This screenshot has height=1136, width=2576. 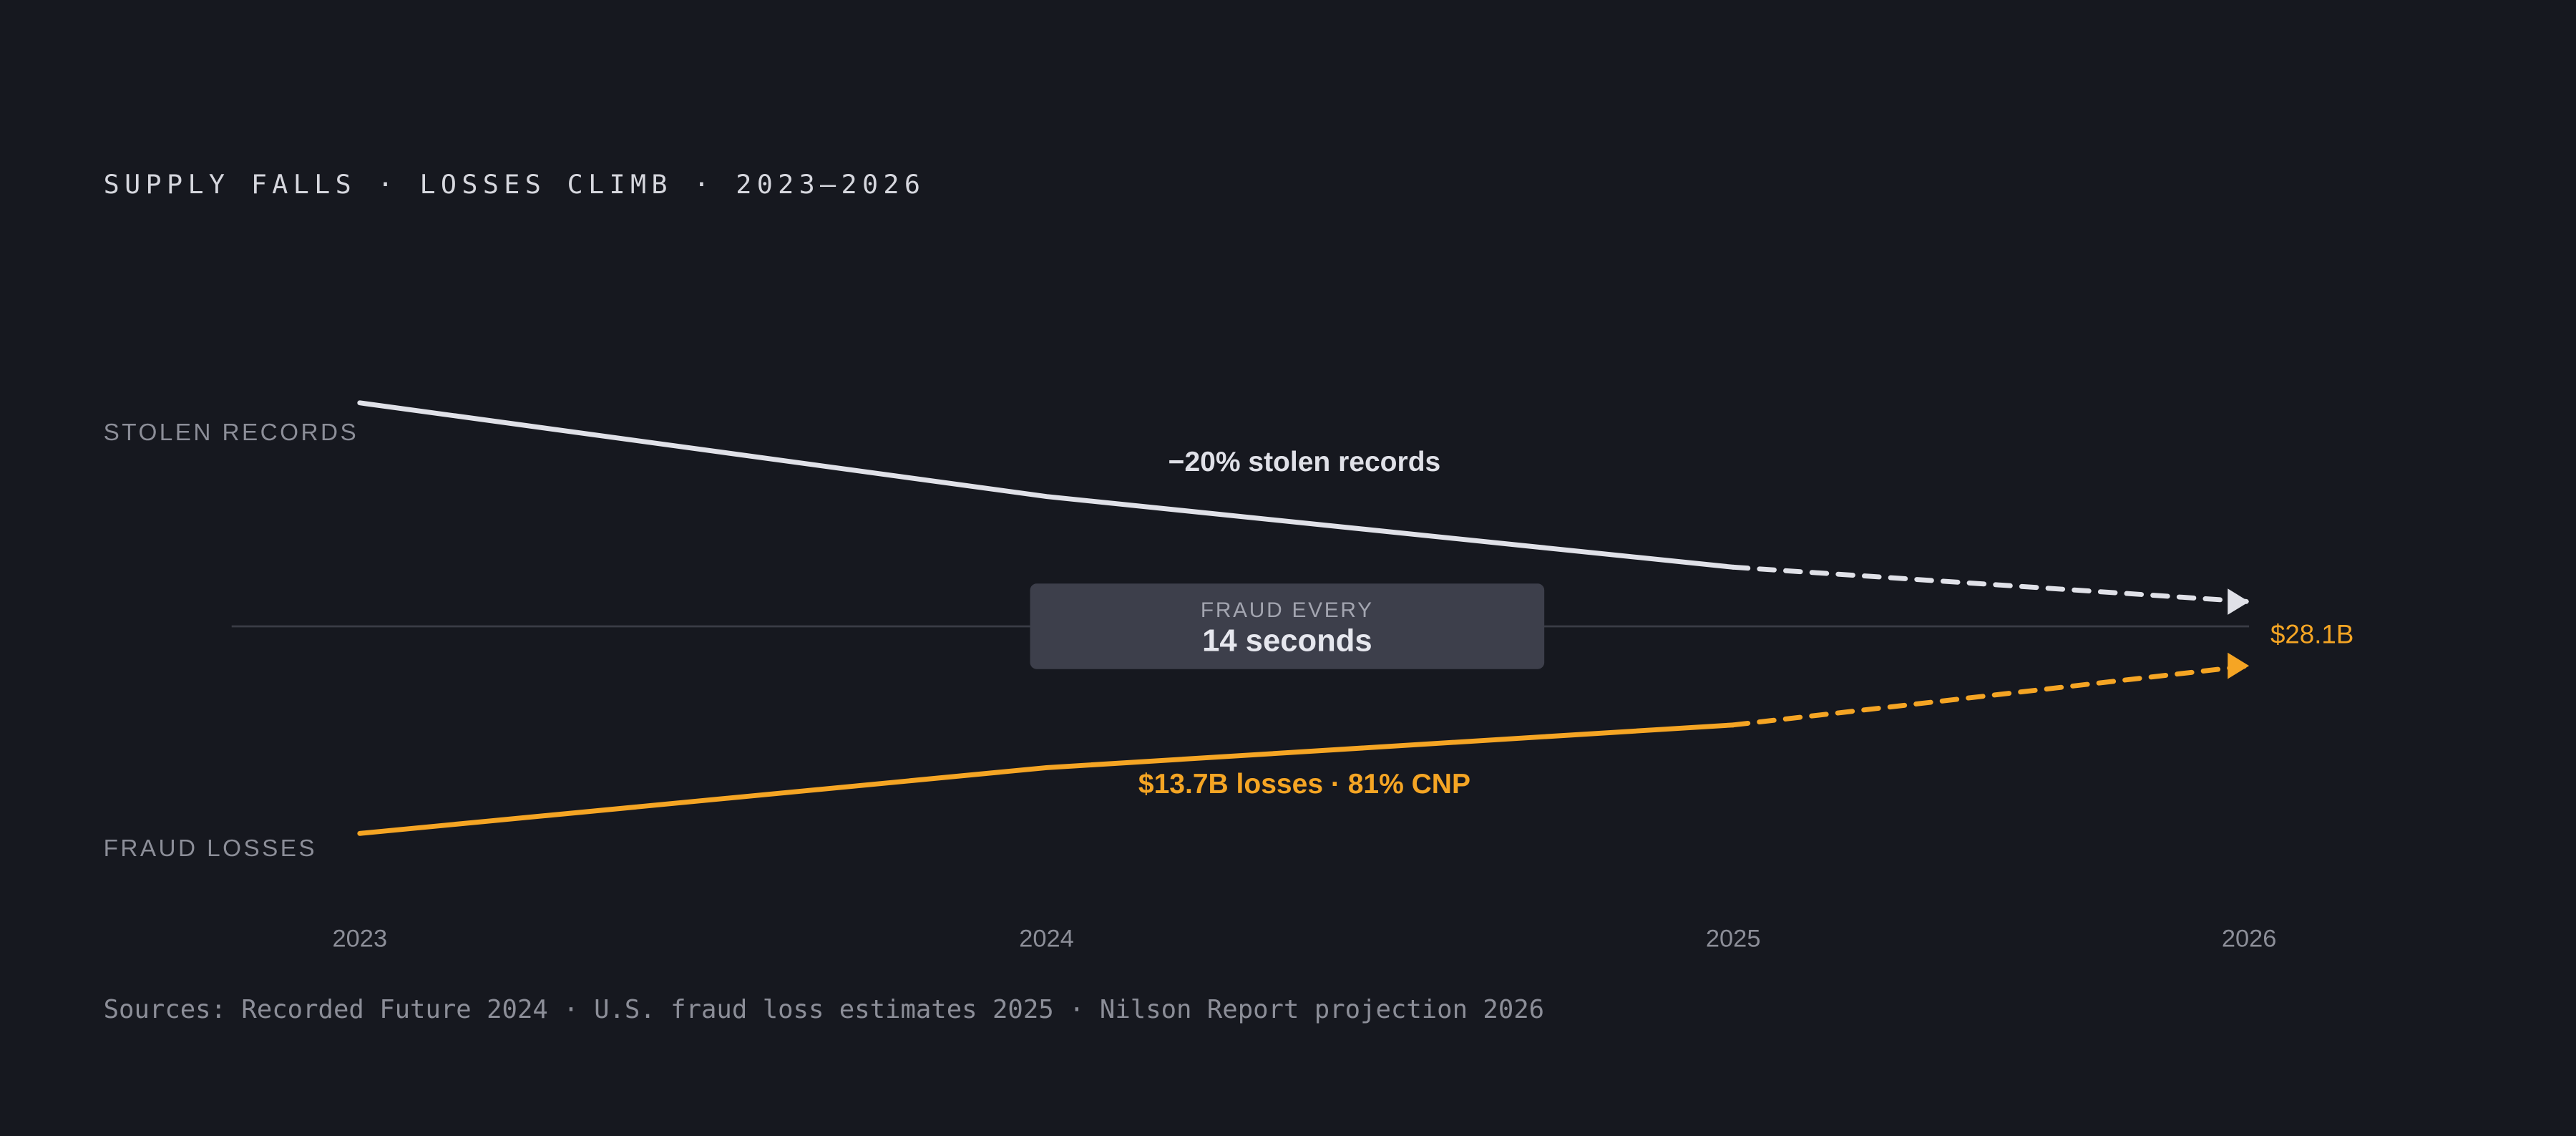 What do you see at coordinates (515, 184) in the screenshot?
I see `chart-title: SUPPLY FALLS · LOSSES CLIMB · 2023–2026` at bounding box center [515, 184].